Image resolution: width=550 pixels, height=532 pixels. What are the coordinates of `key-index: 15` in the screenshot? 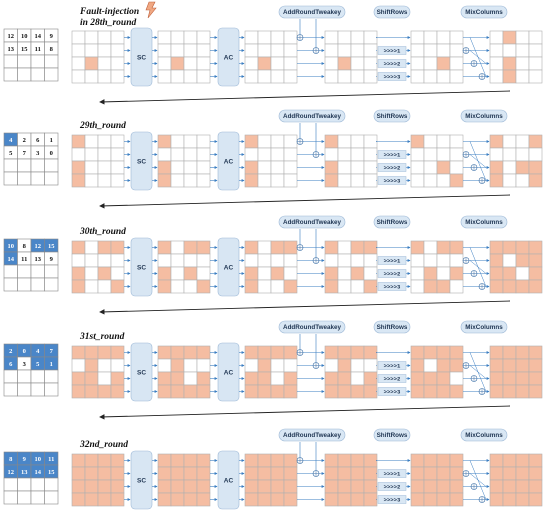 It's located at (51, 246).